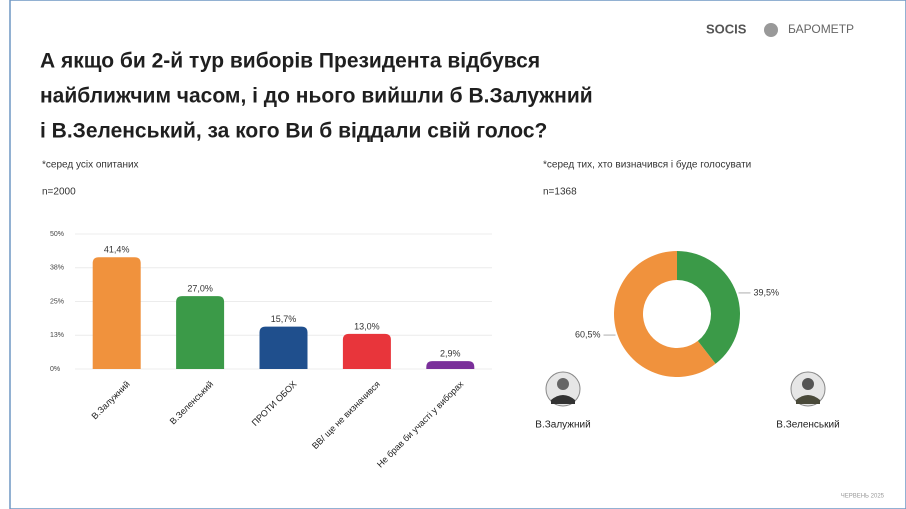 The height and width of the screenshot is (509, 906). What do you see at coordinates (57, 268) in the screenshot?
I see `y-tick-label: 38%` at bounding box center [57, 268].